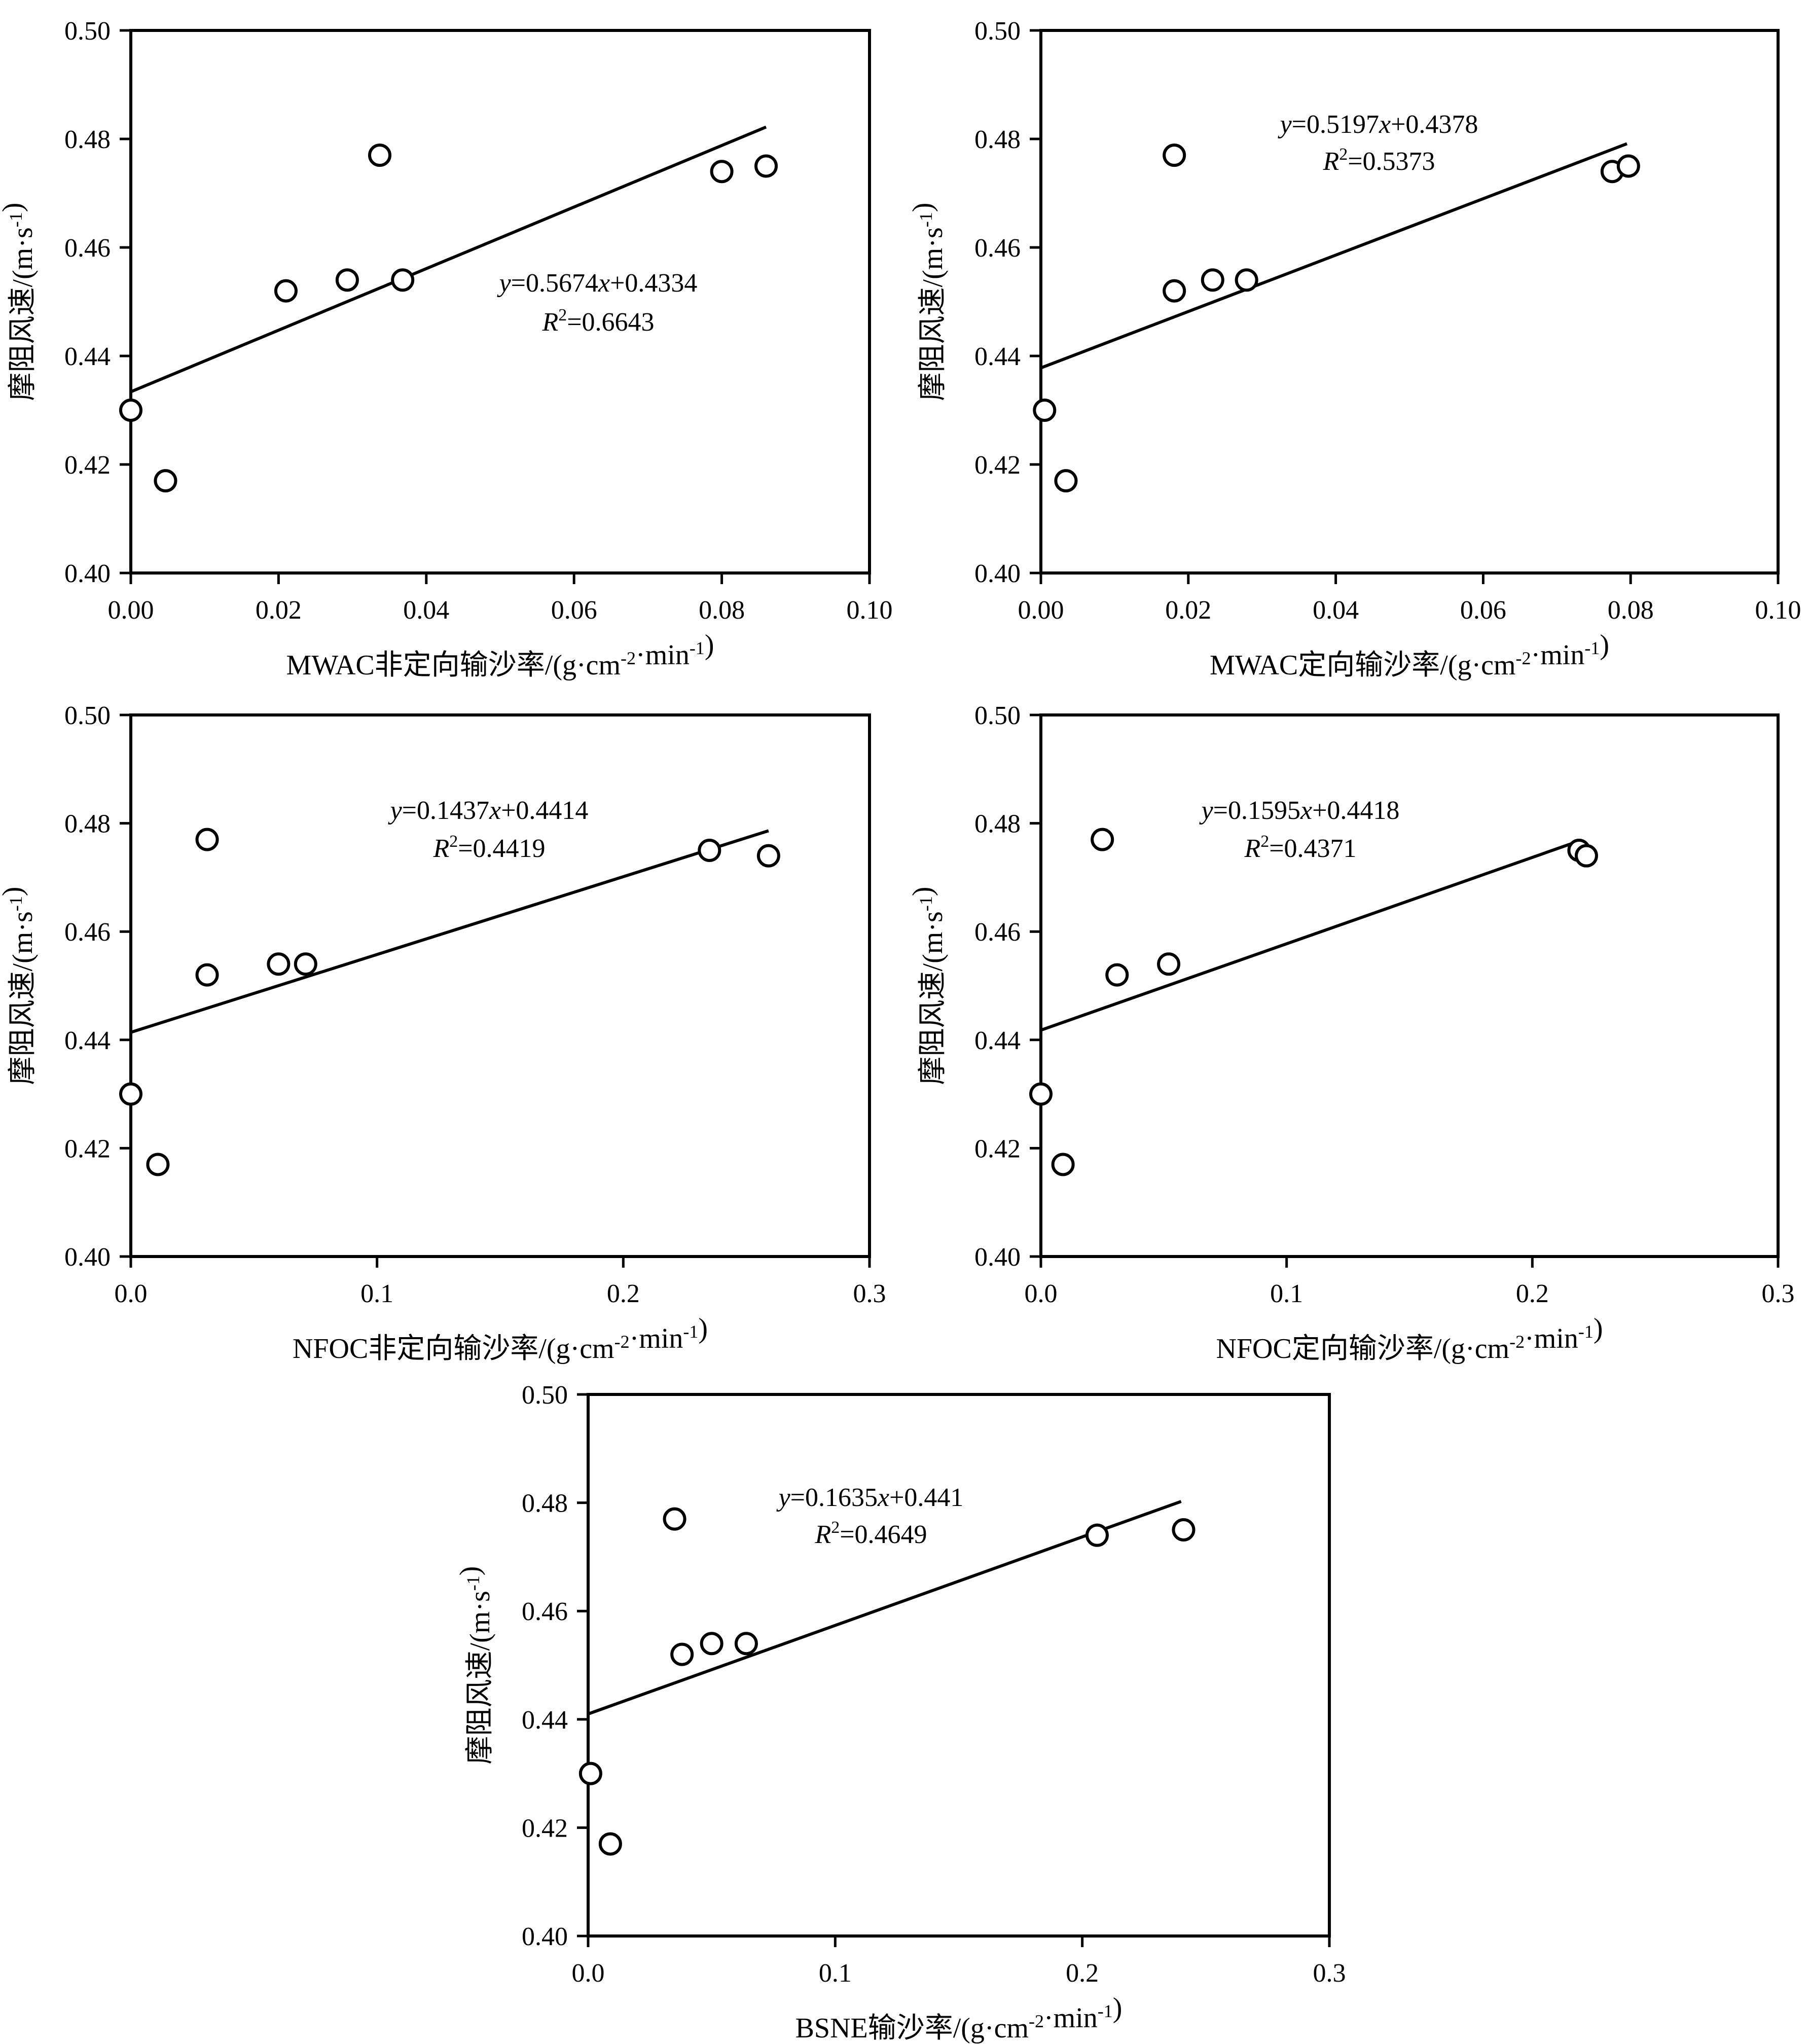 Image resolution: width=1810 pixels, height=2044 pixels. I want to click on regression-equation: y=0.1437x+0.4414, so click(488, 810).